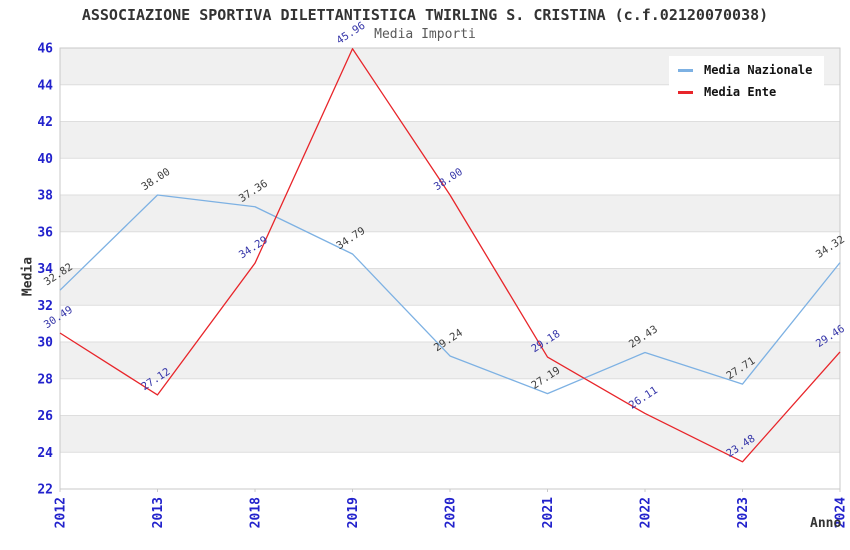 This screenshot has width=850, height=550. What do you see at coordinates (740, 92) in the screenshot?
I see `legend-label: Media Ente` at bounding box center [740, 92].